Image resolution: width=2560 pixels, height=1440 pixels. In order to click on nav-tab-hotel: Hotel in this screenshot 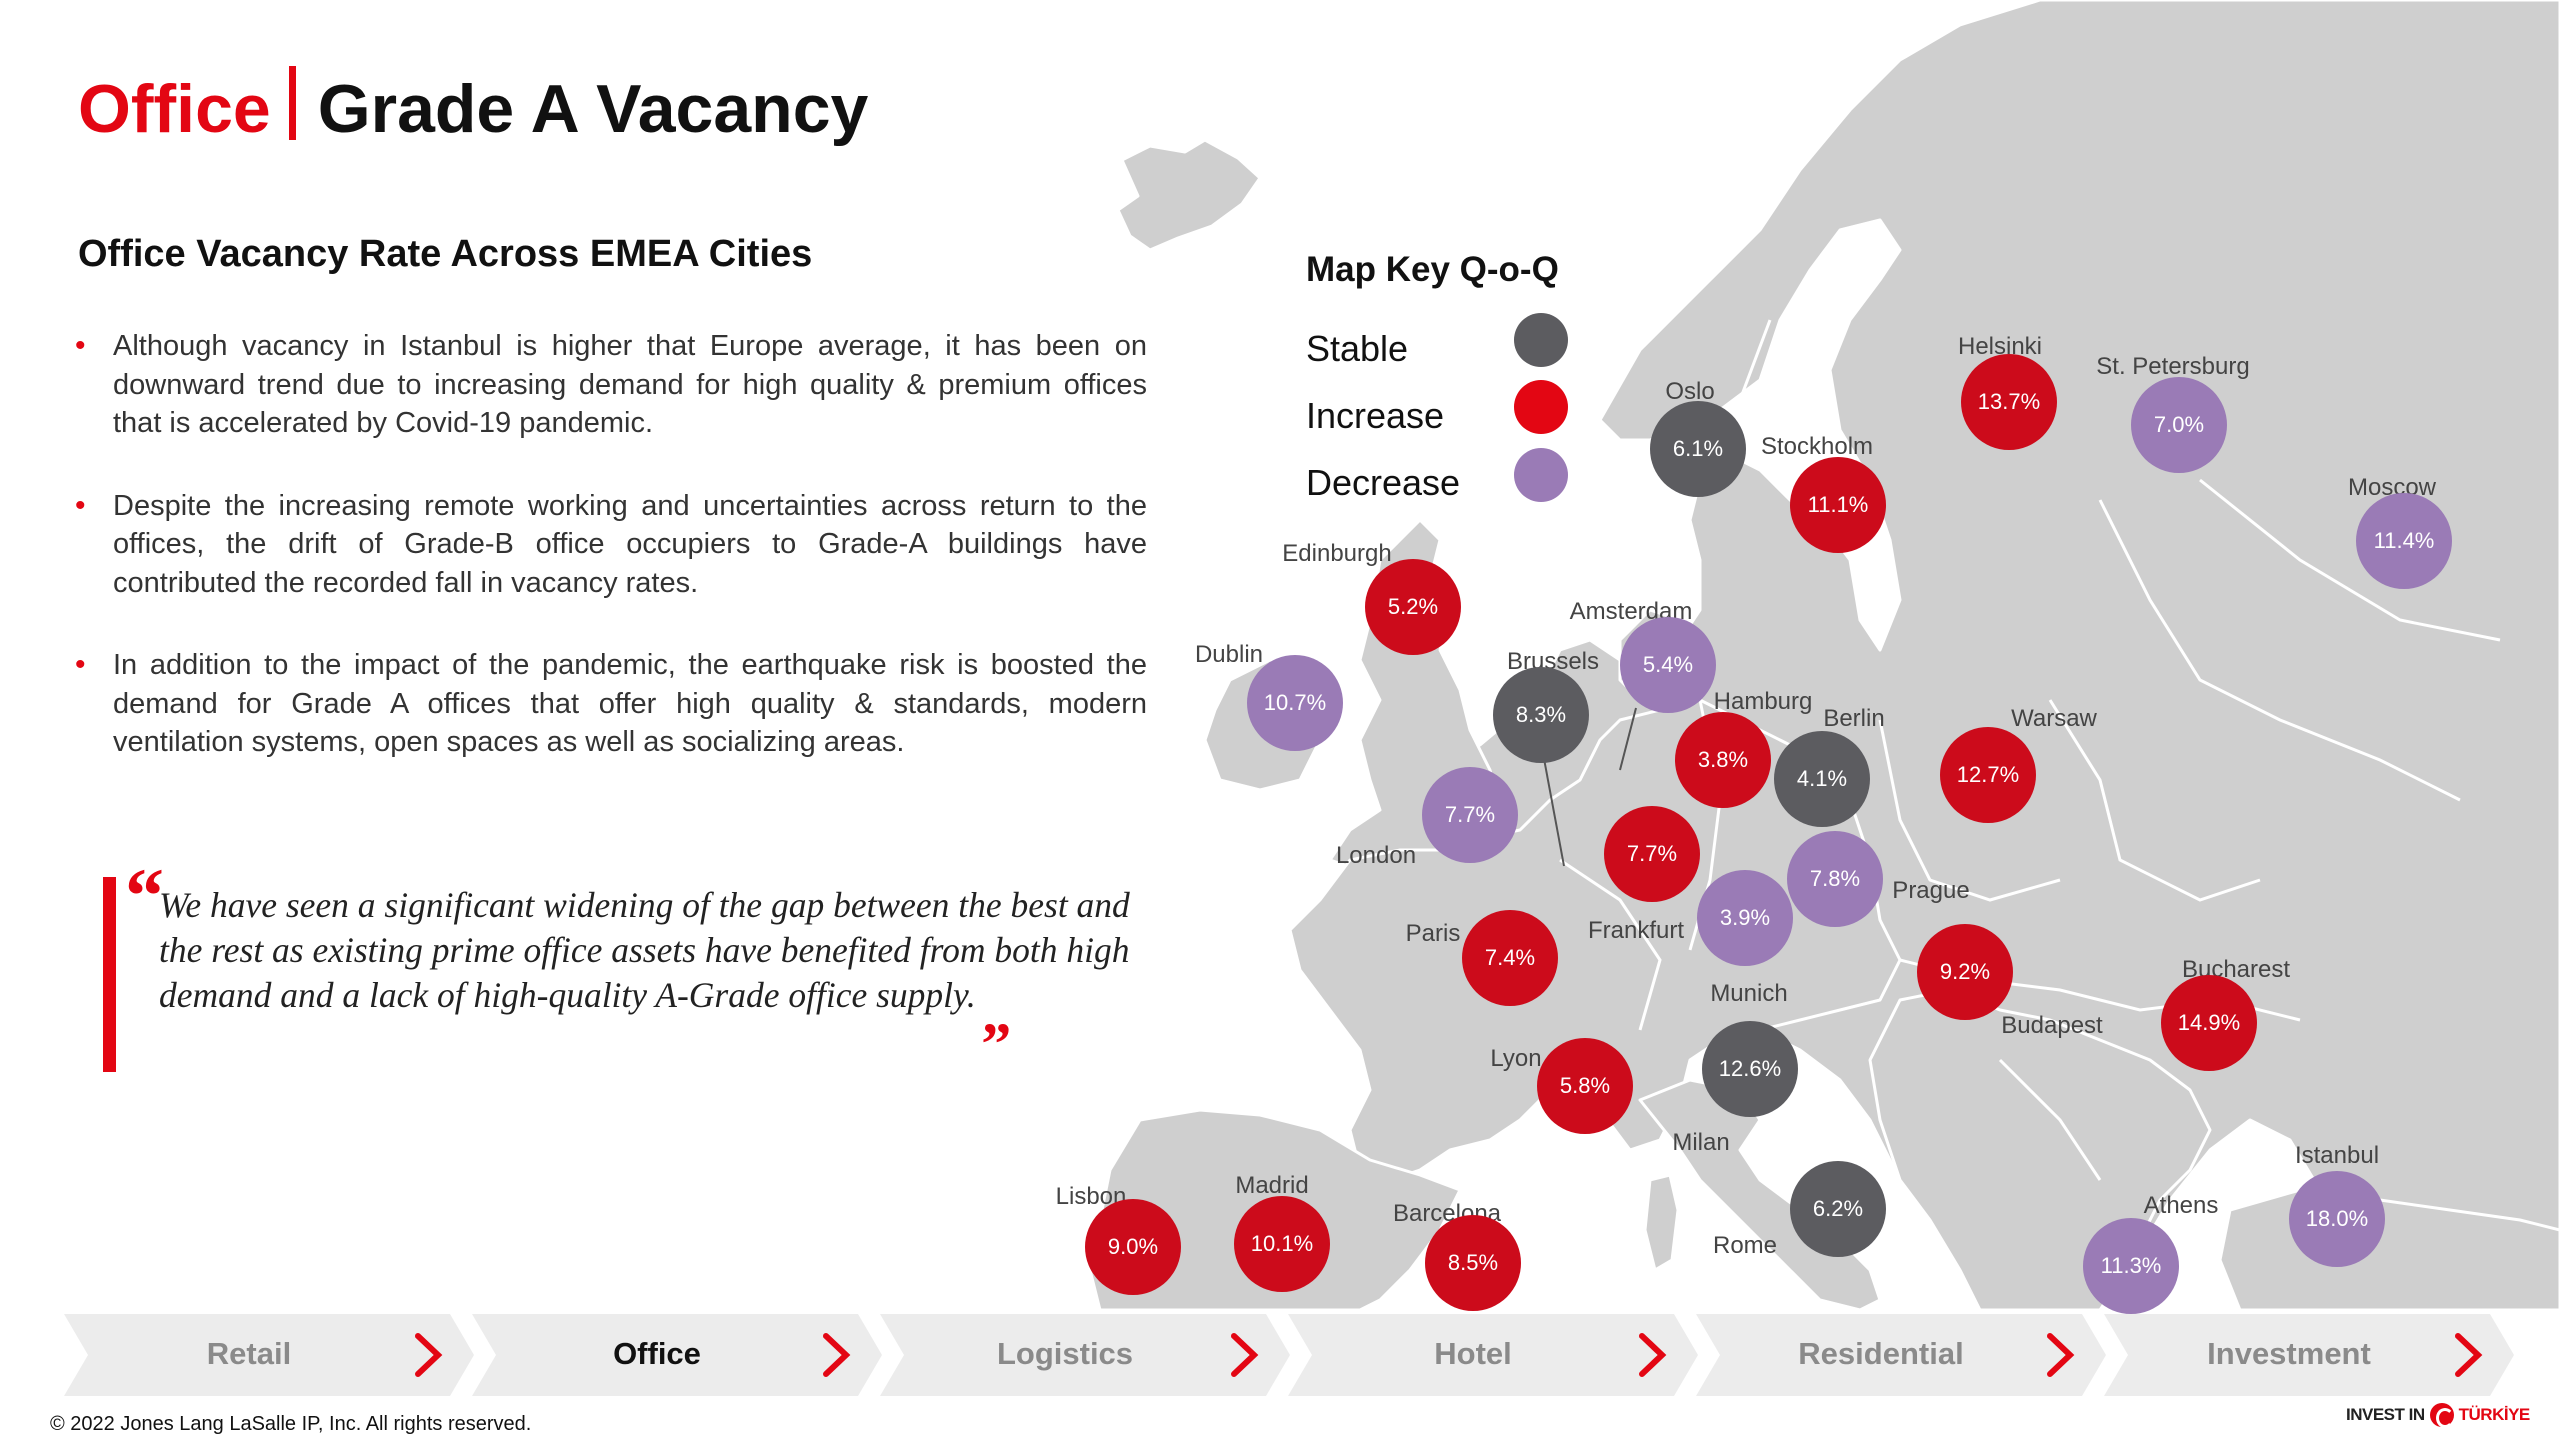, I will do `click(1493, 1355)`.